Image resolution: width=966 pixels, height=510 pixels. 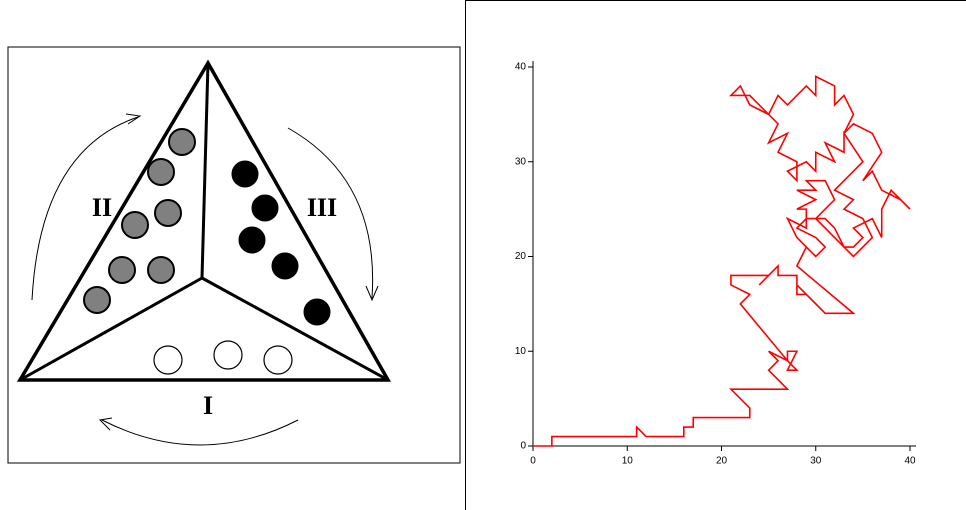 What do you see at coordinates (295, 329) in the screenshot?
I see `divider` at bounding box center [295, 329].